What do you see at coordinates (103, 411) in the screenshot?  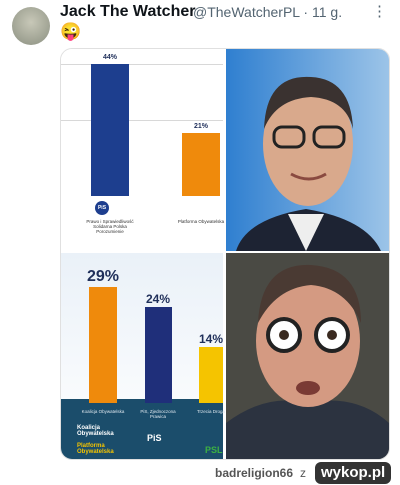 I see `category-label: Koalicja Obywatelska` at bounding box center [103, 411].